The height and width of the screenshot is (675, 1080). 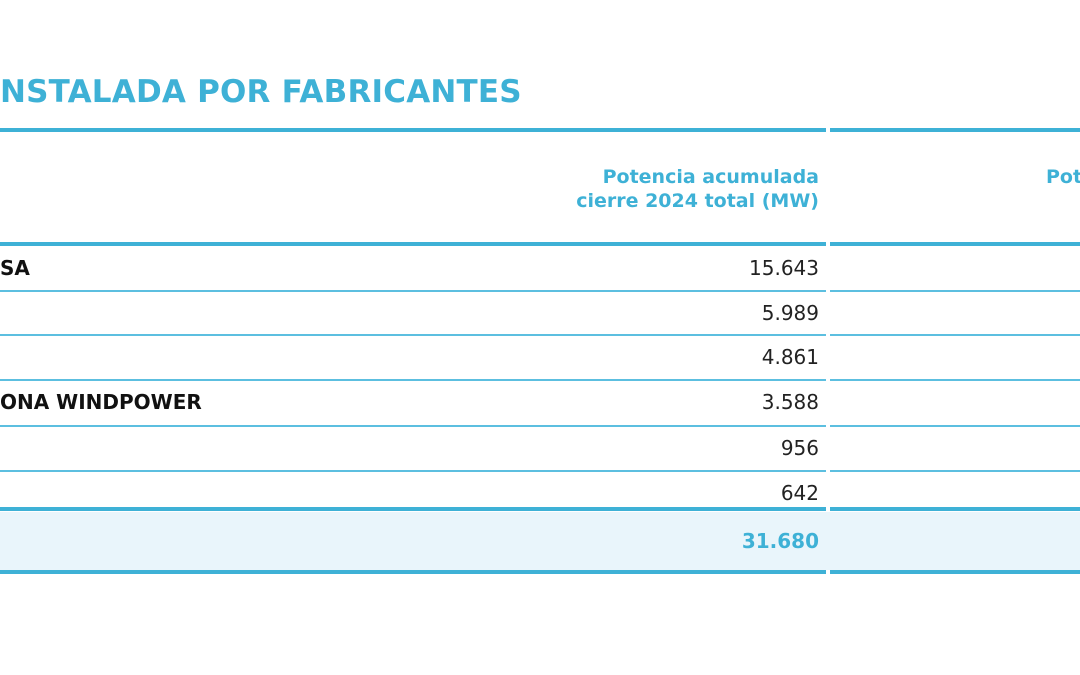 I want to click on row-name: ONA WINDPOWER, so click(x=101, y=402).